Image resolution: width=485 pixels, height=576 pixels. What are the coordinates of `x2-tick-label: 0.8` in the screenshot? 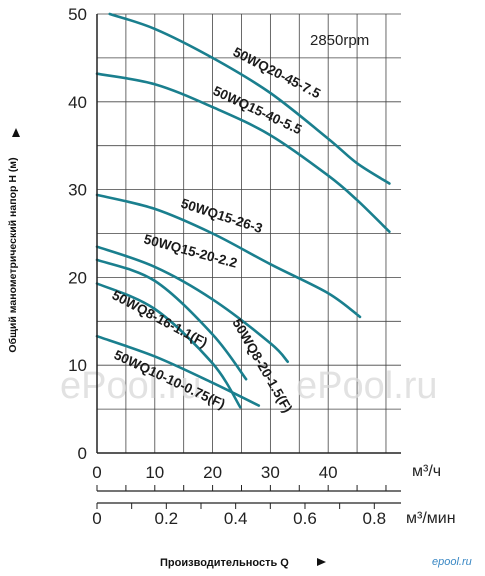 It's located at (374, 518).